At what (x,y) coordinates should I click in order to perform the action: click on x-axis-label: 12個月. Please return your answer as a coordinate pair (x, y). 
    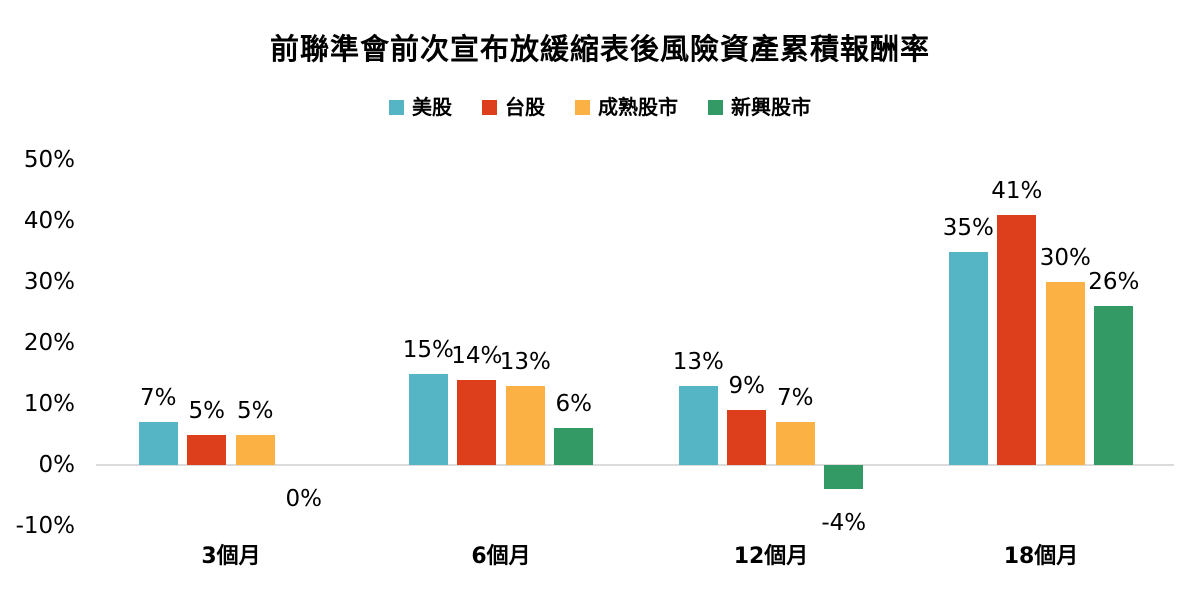
    Looking at the image, I should click on (771, 556).